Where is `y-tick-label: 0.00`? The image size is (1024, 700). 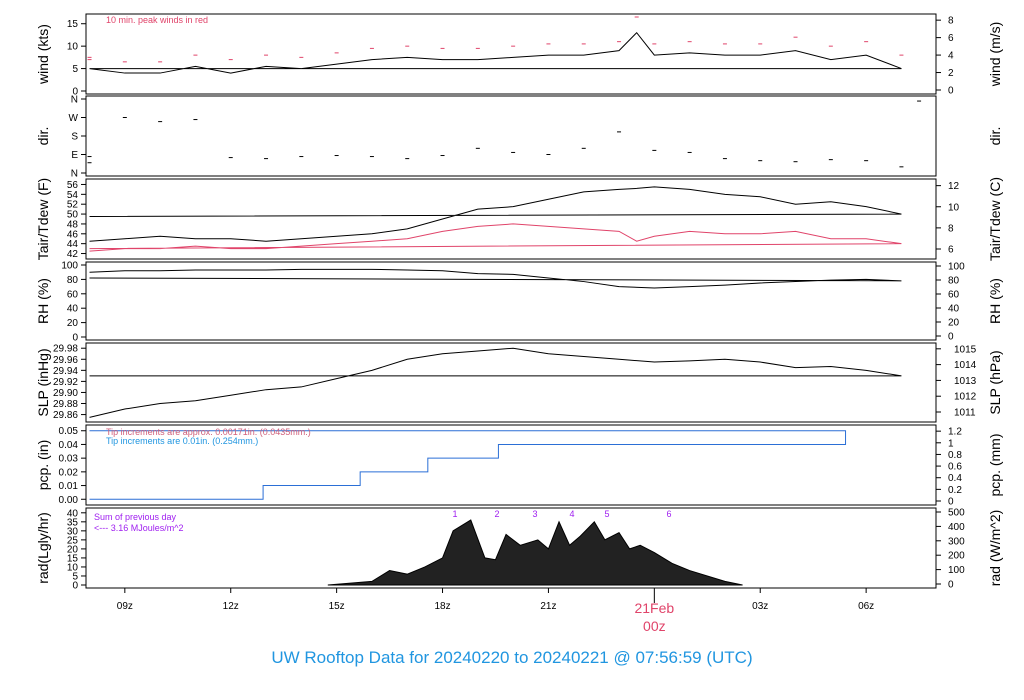 y-tick-label: 0.00 is located at coordinates (69, 500).